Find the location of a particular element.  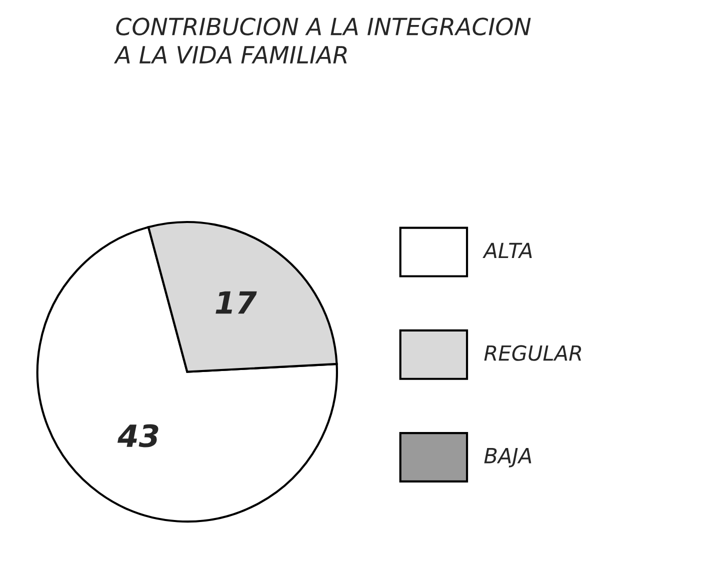

data-label: 17 is located at coordinates (236, 302).